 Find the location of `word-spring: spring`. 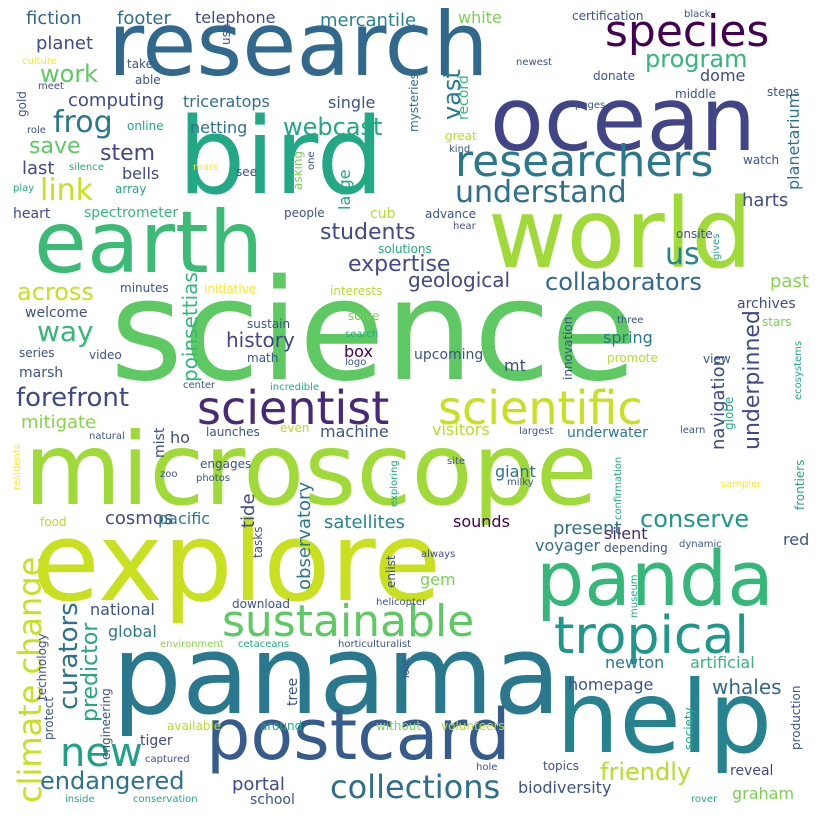

word-spring: spring is located at coordinates (628, 337).